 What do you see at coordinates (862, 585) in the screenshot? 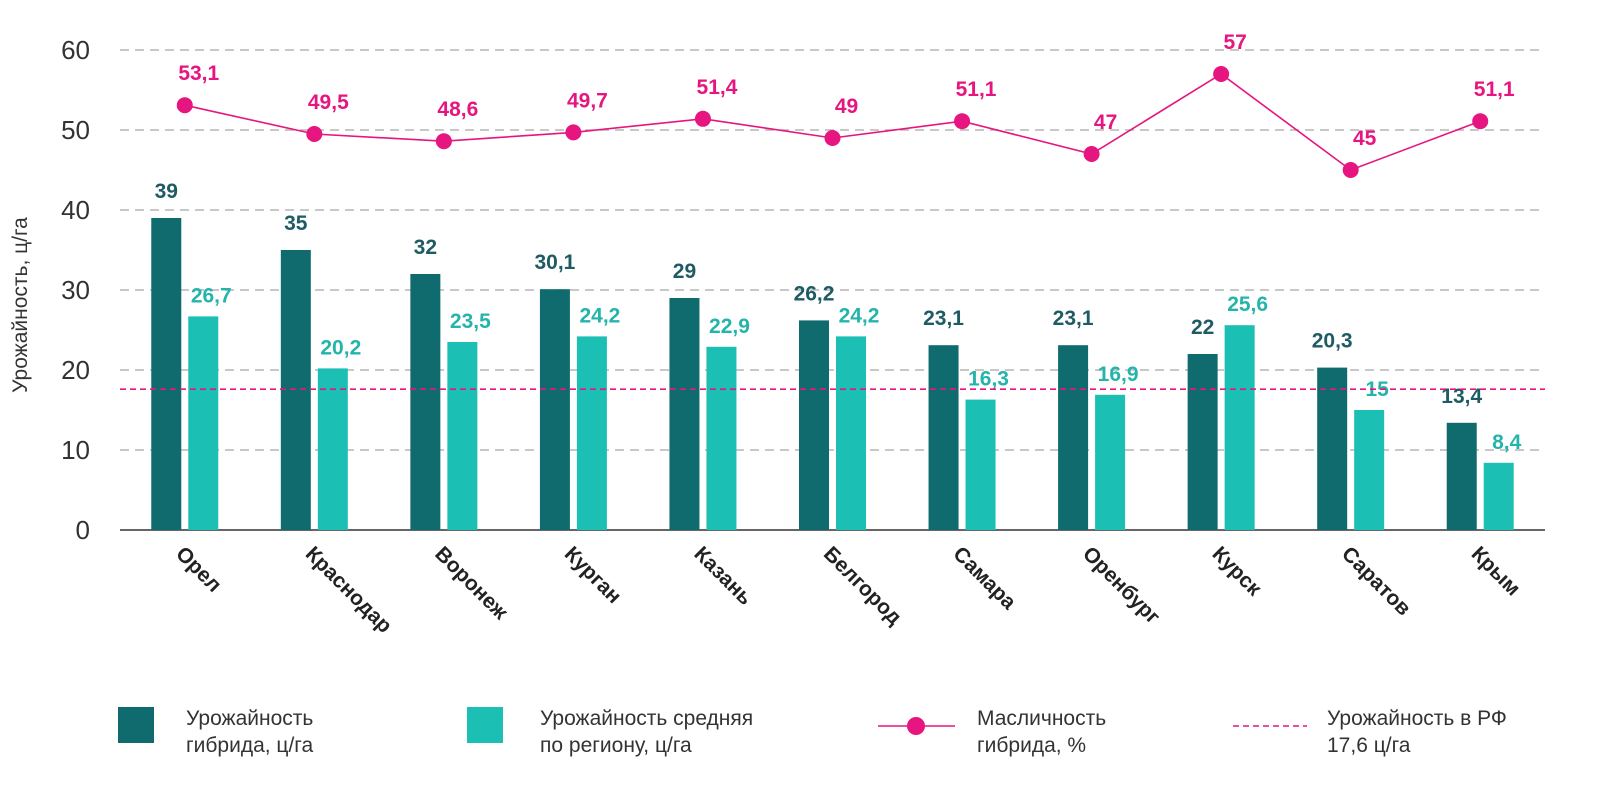
I see `category-label: Белгород` at bounding box center [862, 585].